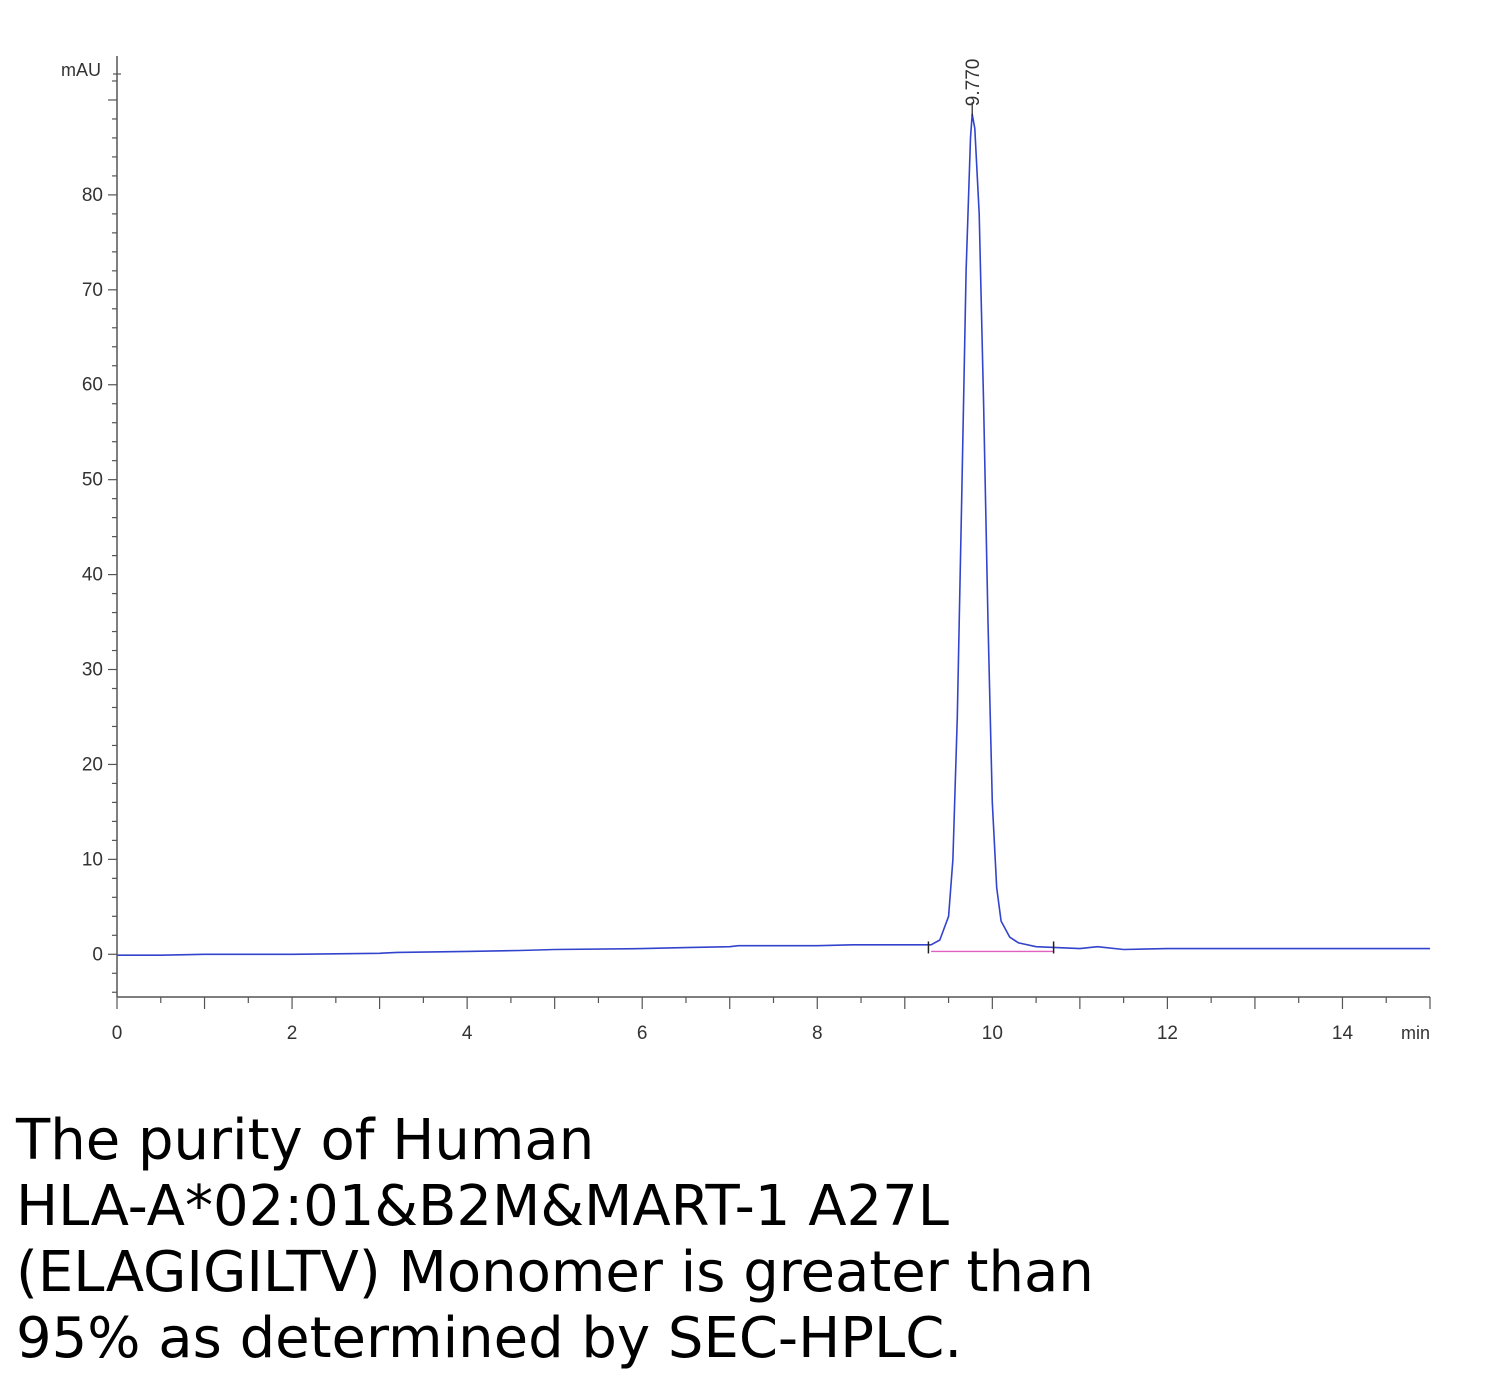 The width and height of the screenshot is (1500, 1384). Describe the element at coordinates (92, 480) in the screenshot. I see `y-tick-label: 50` at that location.